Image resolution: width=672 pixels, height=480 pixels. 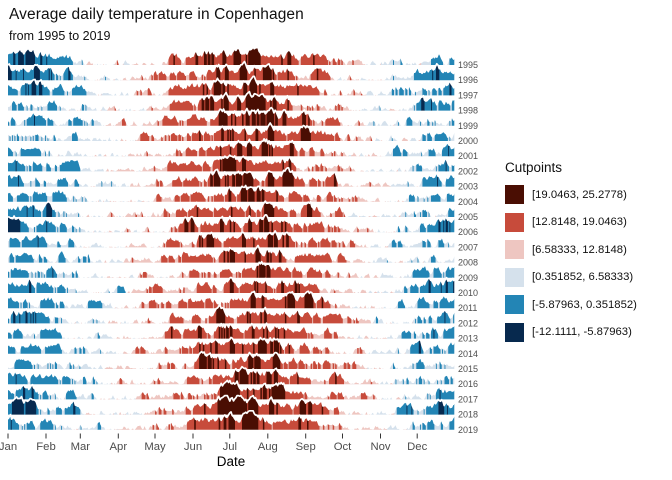 What do you see at coordinates (468, 263) in the screenshot?
I see `y-axis-label-2008: 2008` at bounding box center [468, 263].